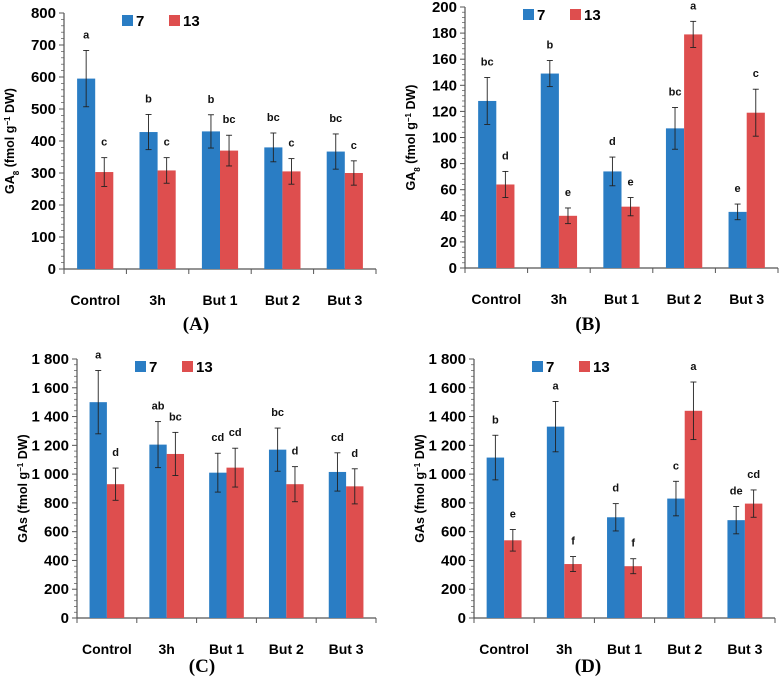 The height and width of the screenshot is (682, 784). What do you see at coordinates (444, 85) in the screenshot?
I see `y-tick-label: 140` at bounding box center [444, 85].